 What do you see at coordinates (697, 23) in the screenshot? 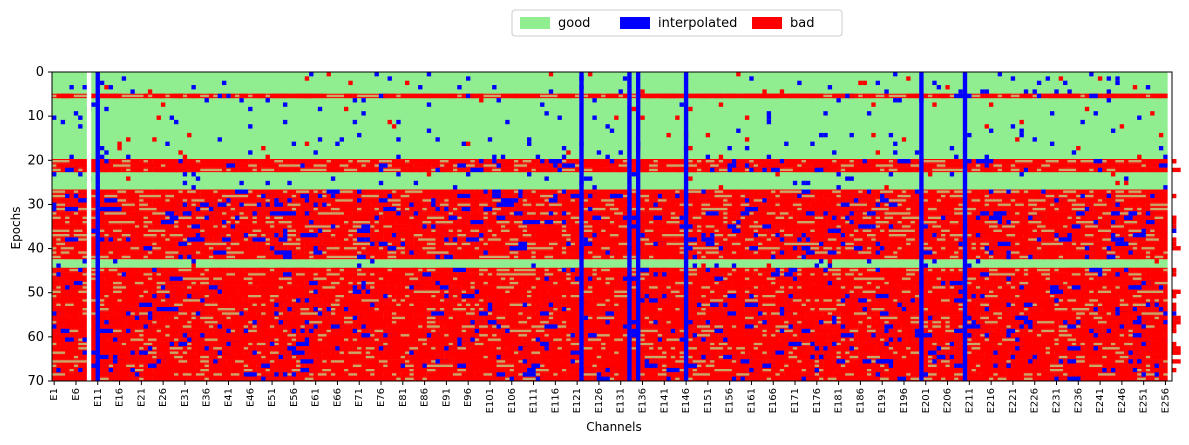
I see `legend-label-interpolated: interpolated` at bounding box center [697, 23].